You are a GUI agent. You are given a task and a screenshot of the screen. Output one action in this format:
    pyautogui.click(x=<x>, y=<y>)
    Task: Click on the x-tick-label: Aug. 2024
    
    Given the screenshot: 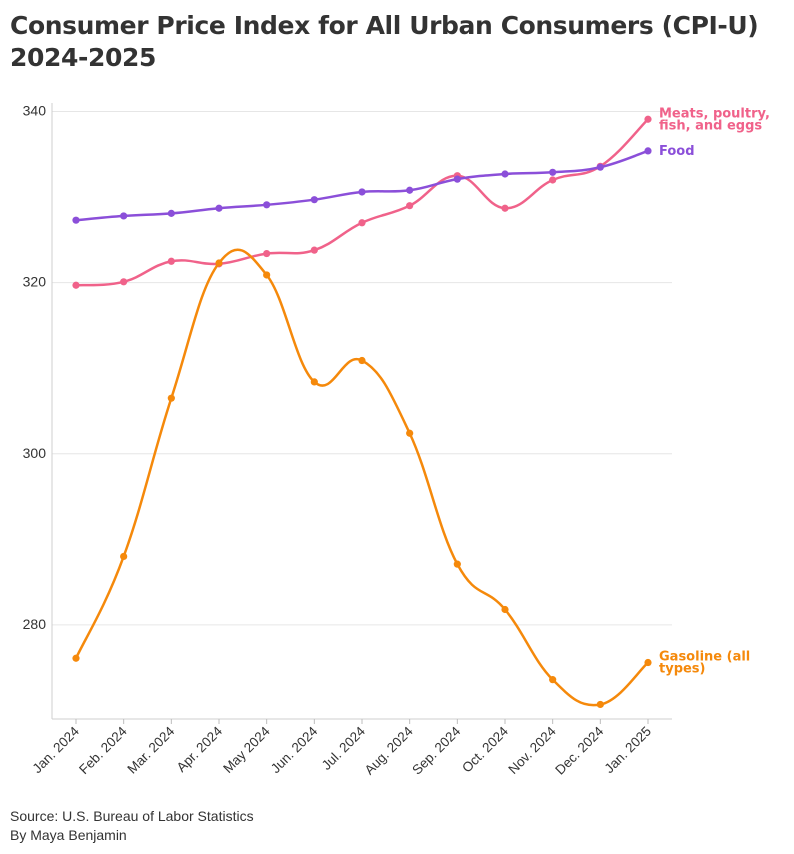 What is the action you would take?
    pyautogui.click(x=389, y=750)
    